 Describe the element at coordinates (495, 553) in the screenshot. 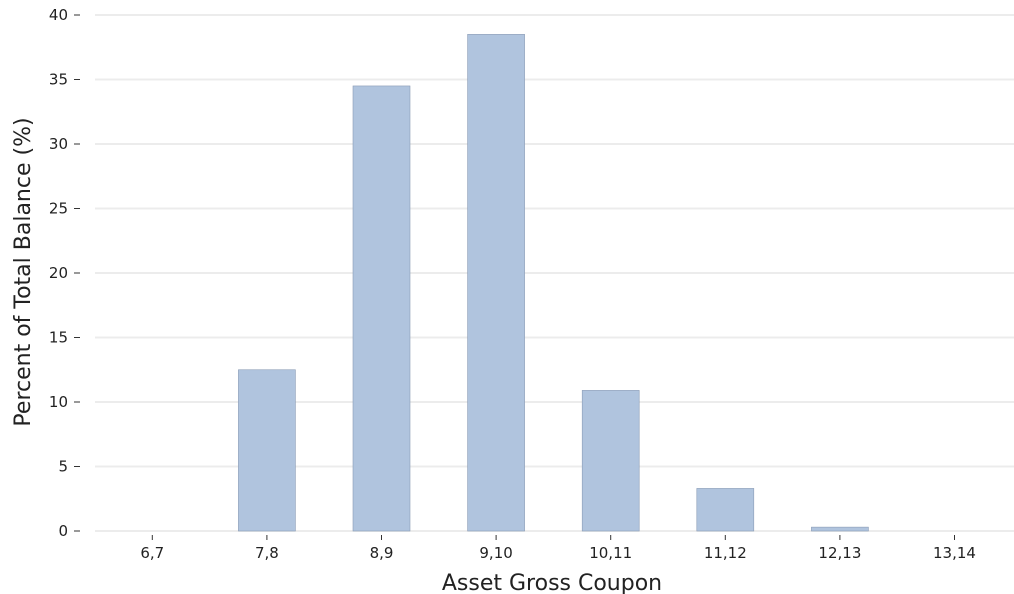

I see `x-tick-label: 9,10` at that location.